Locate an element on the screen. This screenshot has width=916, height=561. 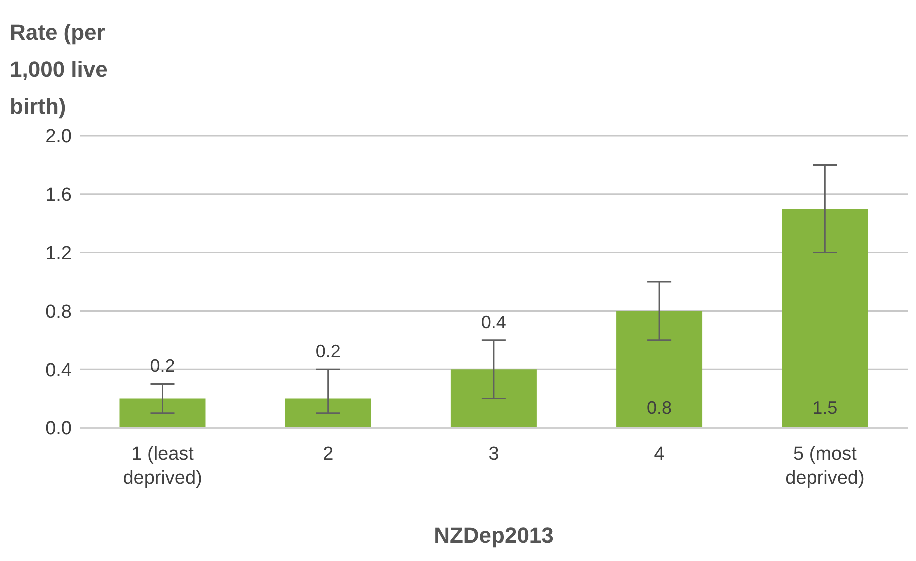
data-label: 0.8 is located at coordinates (659, 408).